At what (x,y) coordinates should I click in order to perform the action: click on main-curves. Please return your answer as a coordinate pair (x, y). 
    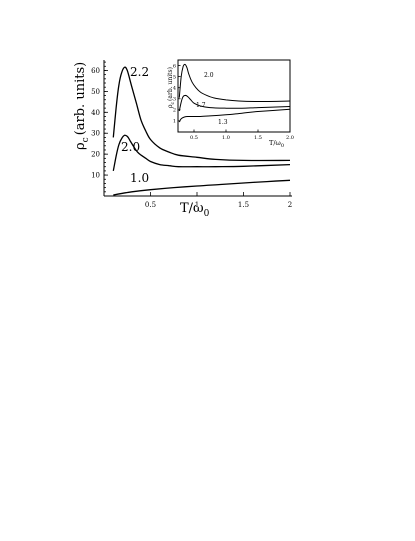
    Looking at the image, I should click on (201, 131).